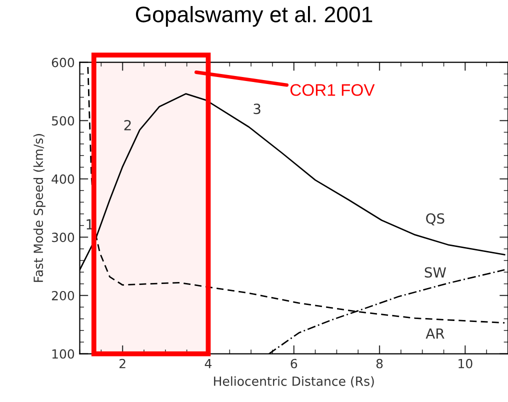  I want to click on y-tick-label: 100, so click(63, 354).